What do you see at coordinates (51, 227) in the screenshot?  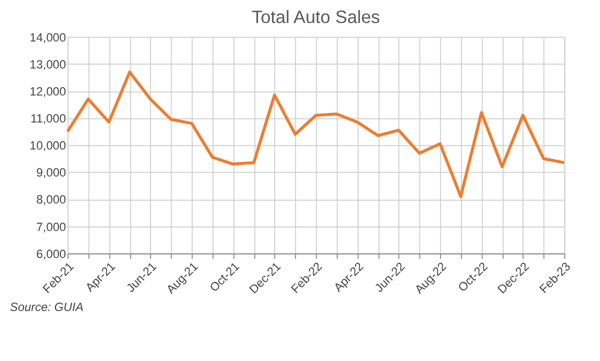 I see `y-tick-label: 7,000` at bounding box center [51, 227].